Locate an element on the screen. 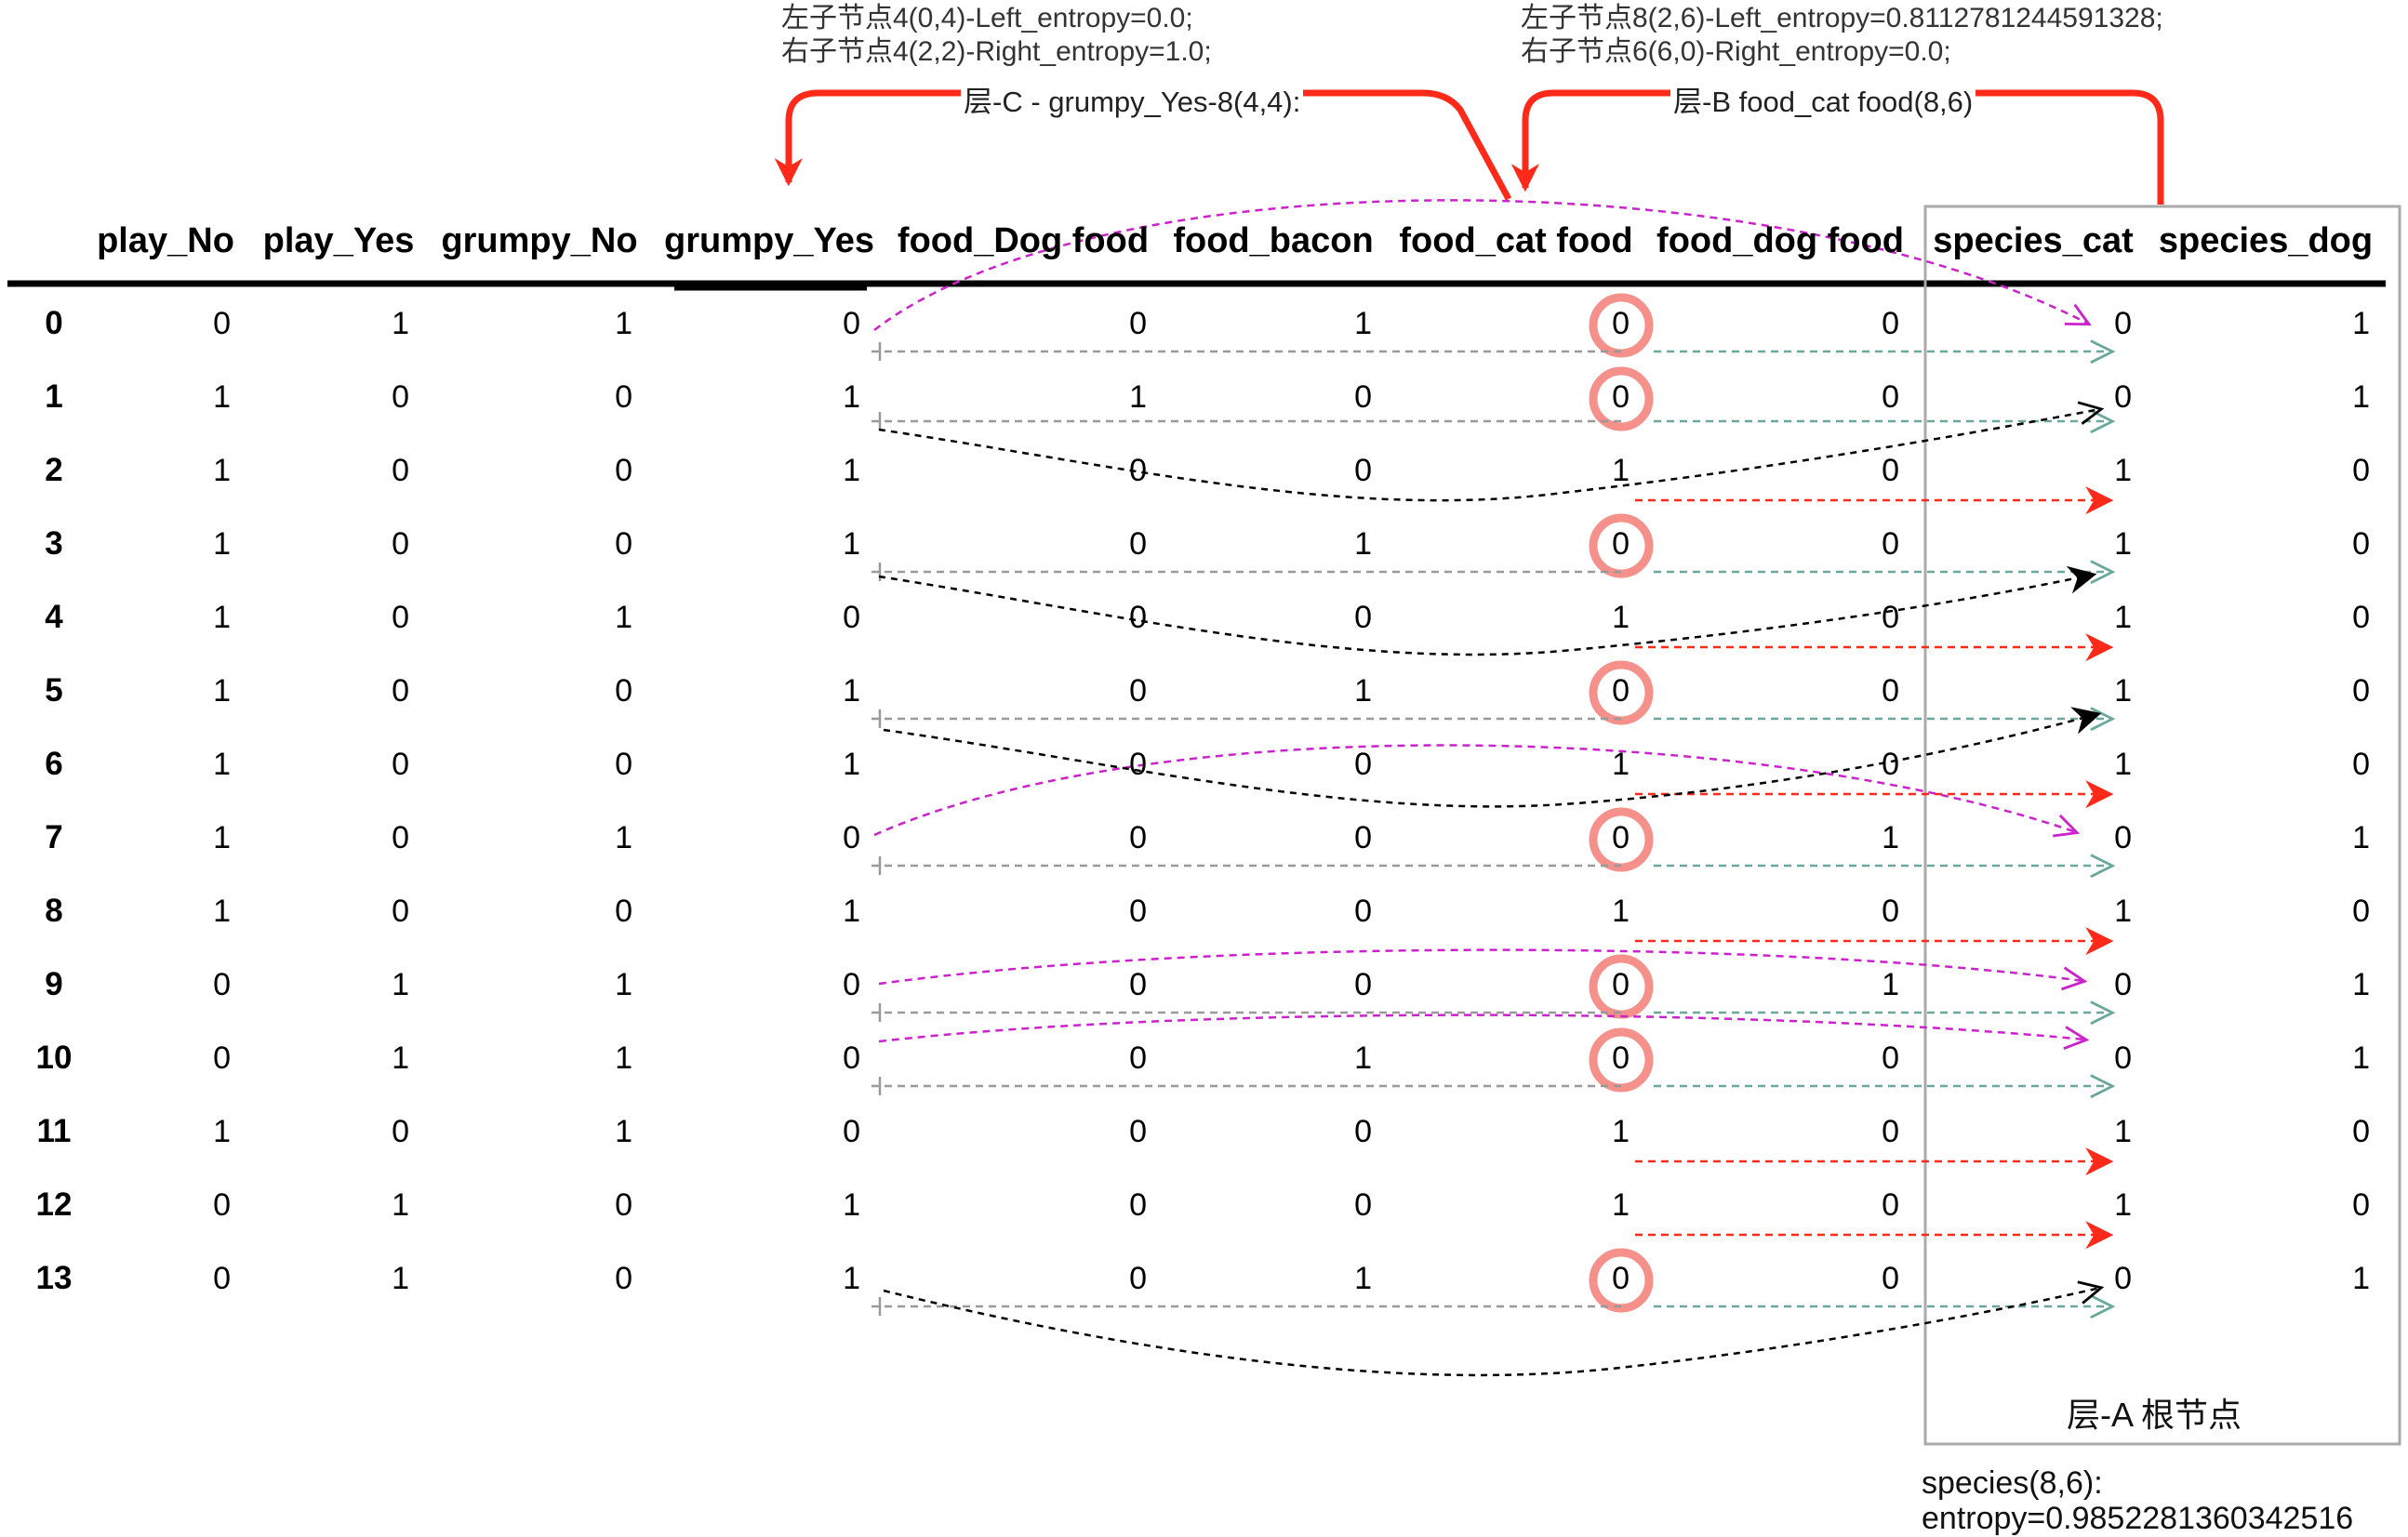 The image size is (2408, 1537). column-header-food_cat-food: food_cat food is located at coordinates (1516, 240).